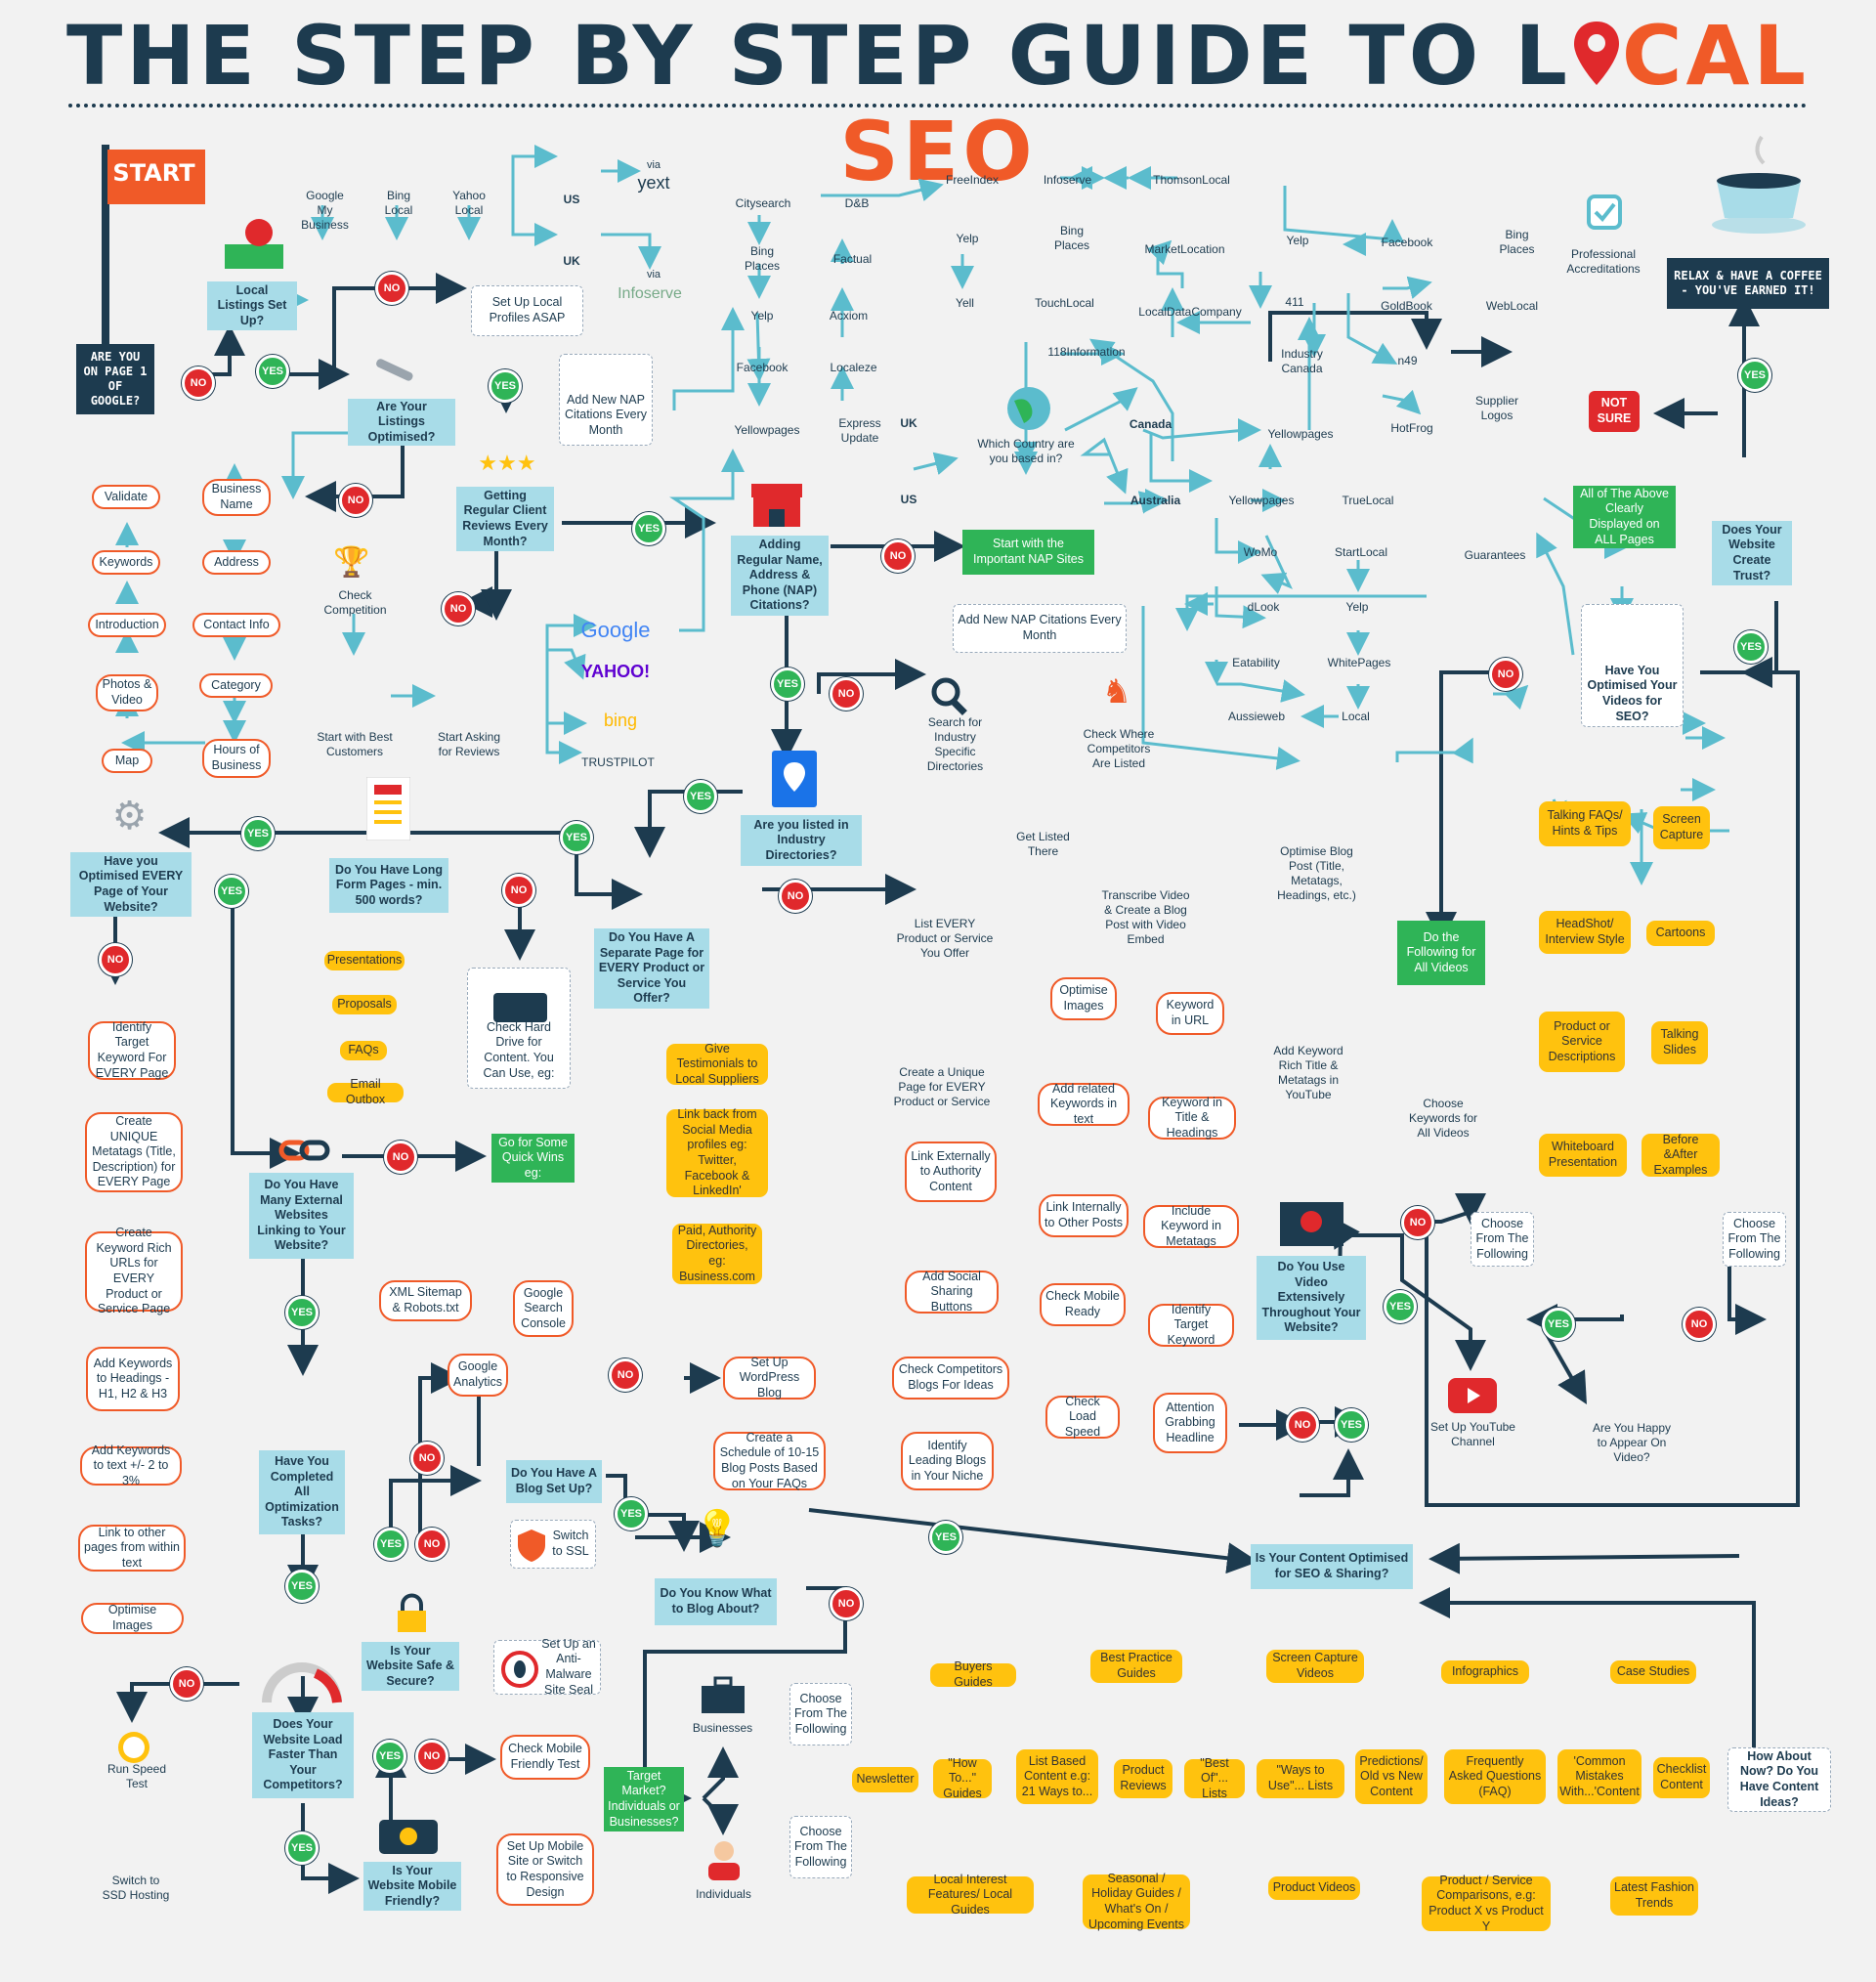 The height and width of the screenshot is (1982, 1876). What do you see at coordinates (115, 379) in the screenshot?
I see `q-google: ARE YOU ON PAGE 1 OF GOOGLE?` at bounding box center [115, 379].